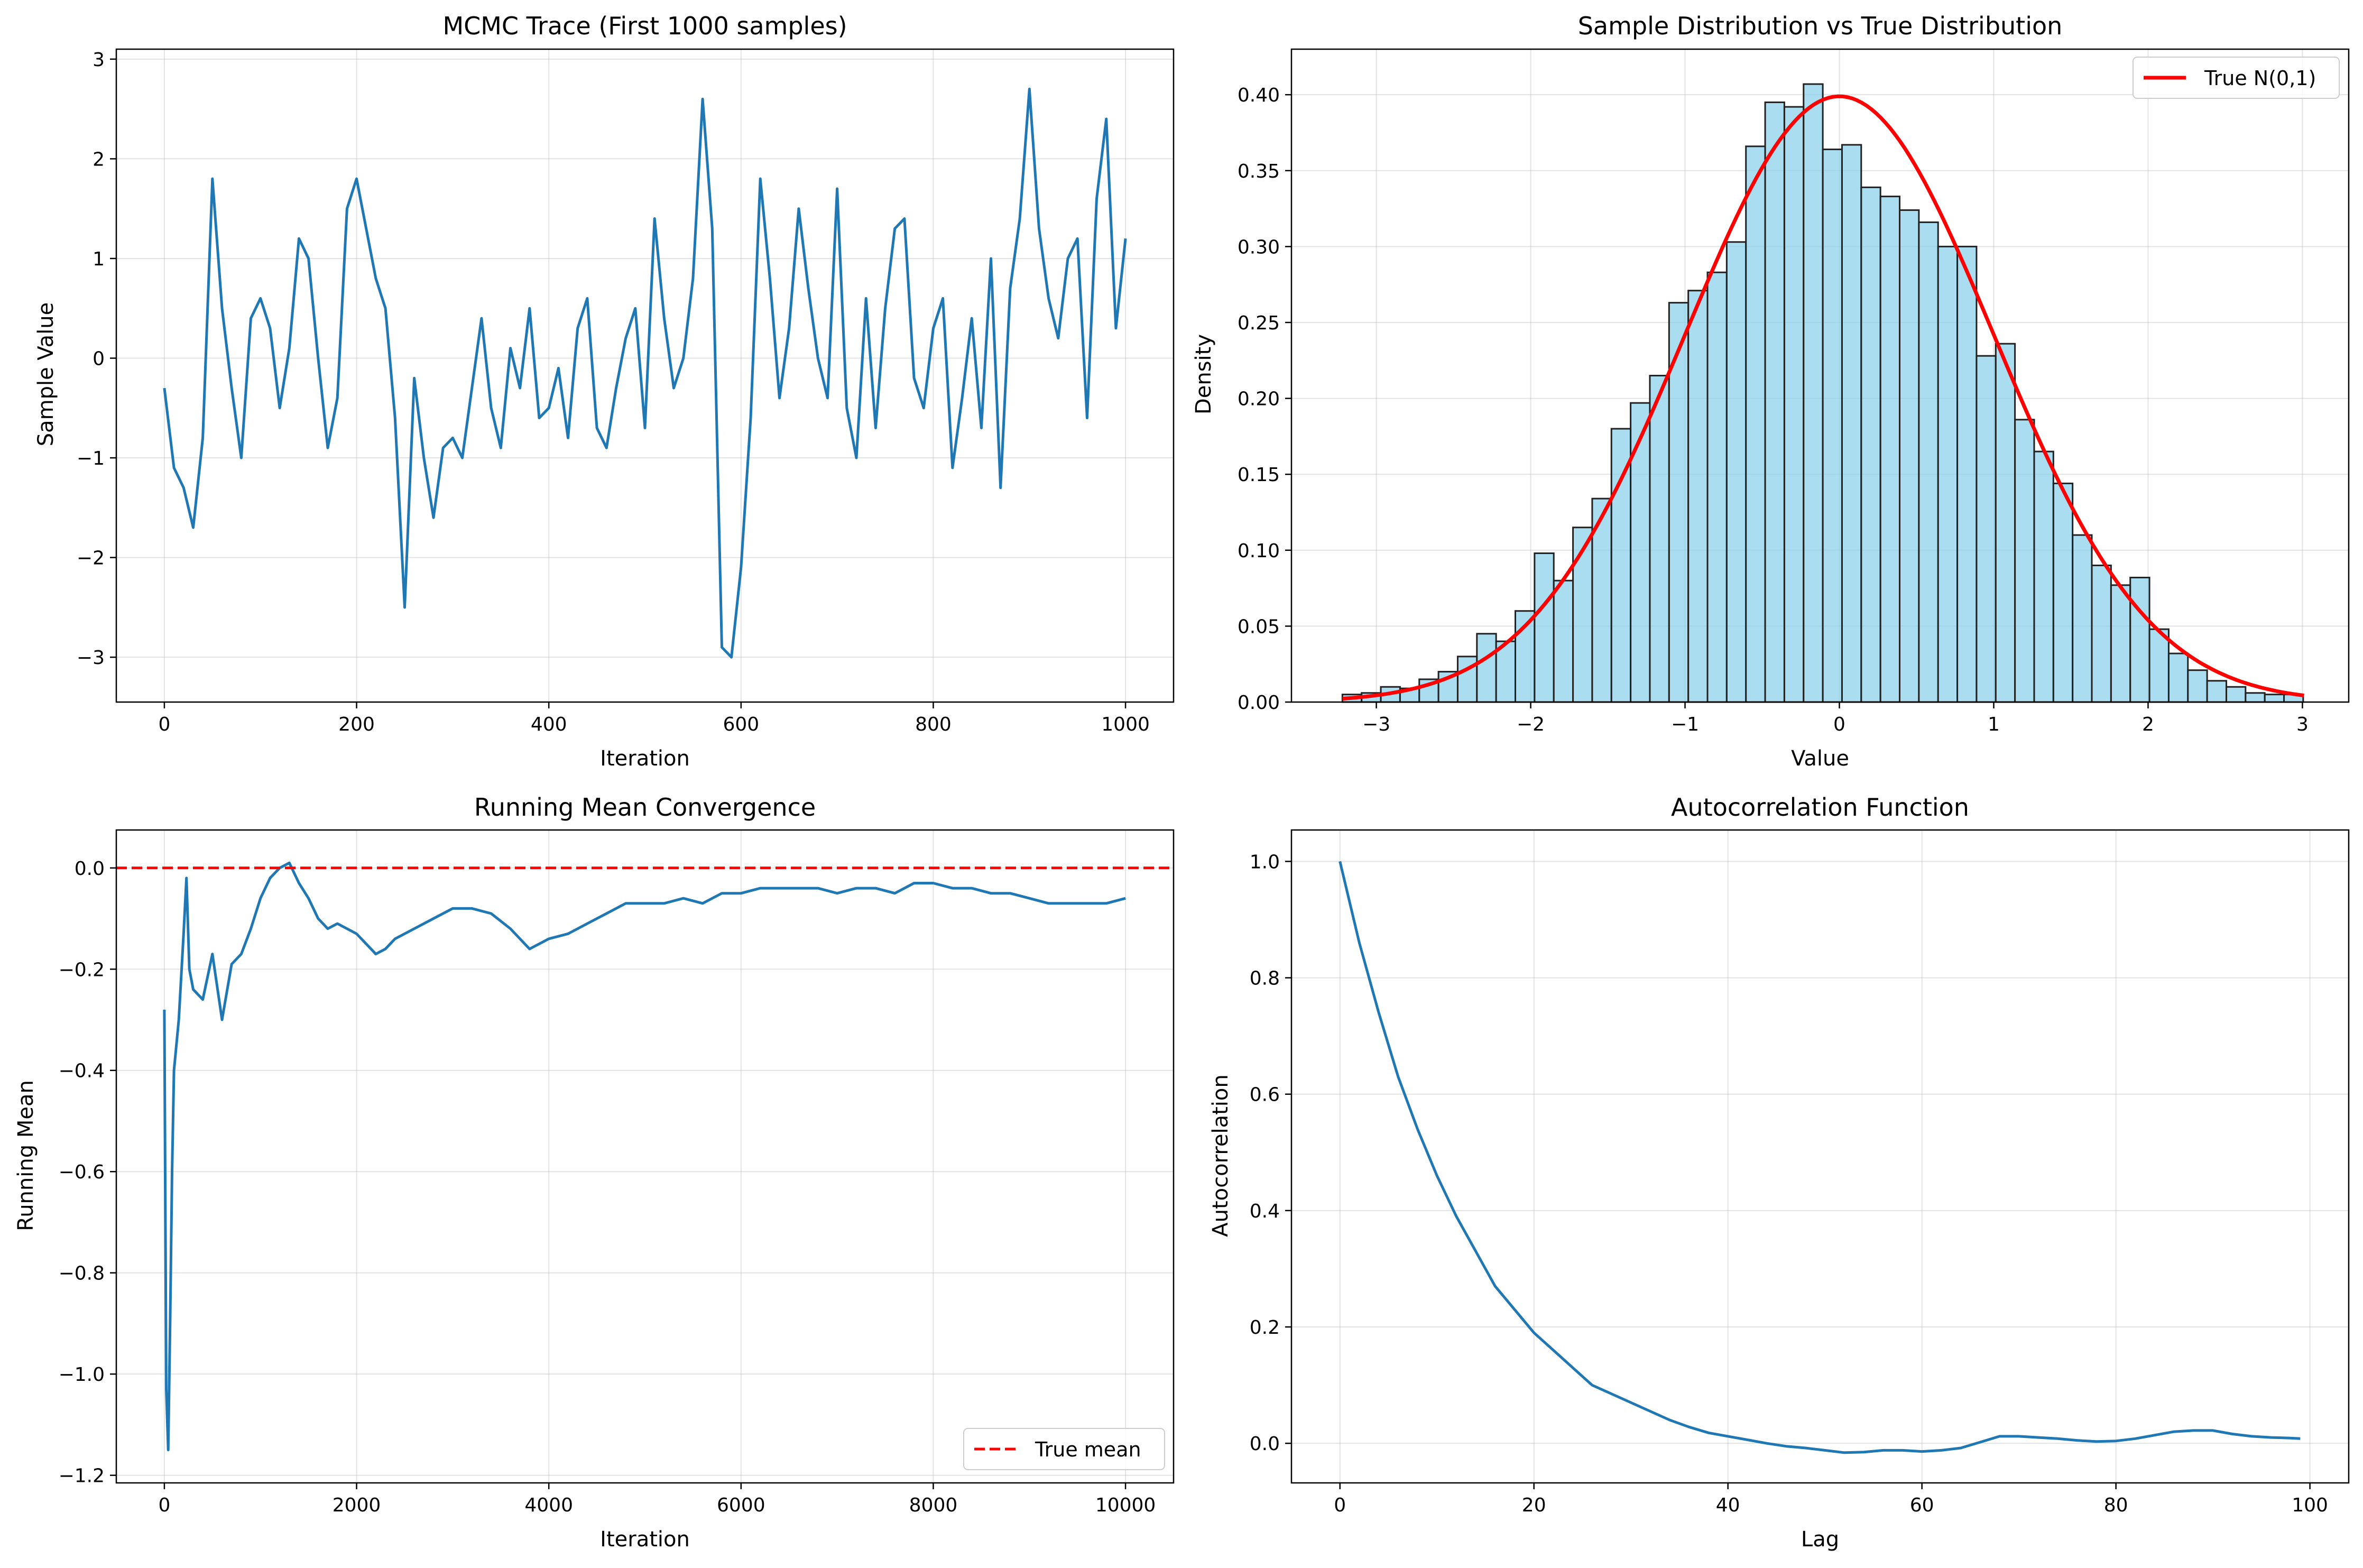  I want to click on hist-xlabel: Value, so click(1820, 758).